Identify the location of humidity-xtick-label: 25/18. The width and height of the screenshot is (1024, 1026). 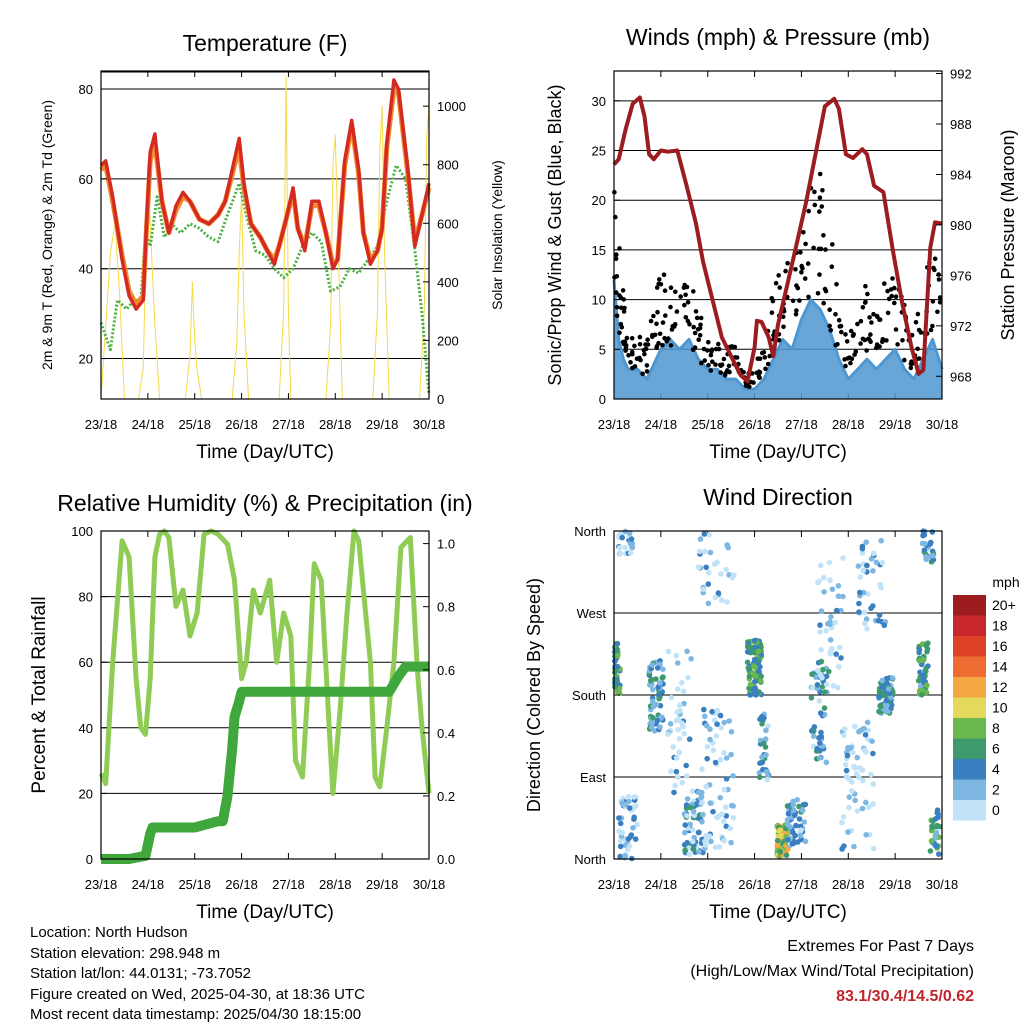
(194, 884).